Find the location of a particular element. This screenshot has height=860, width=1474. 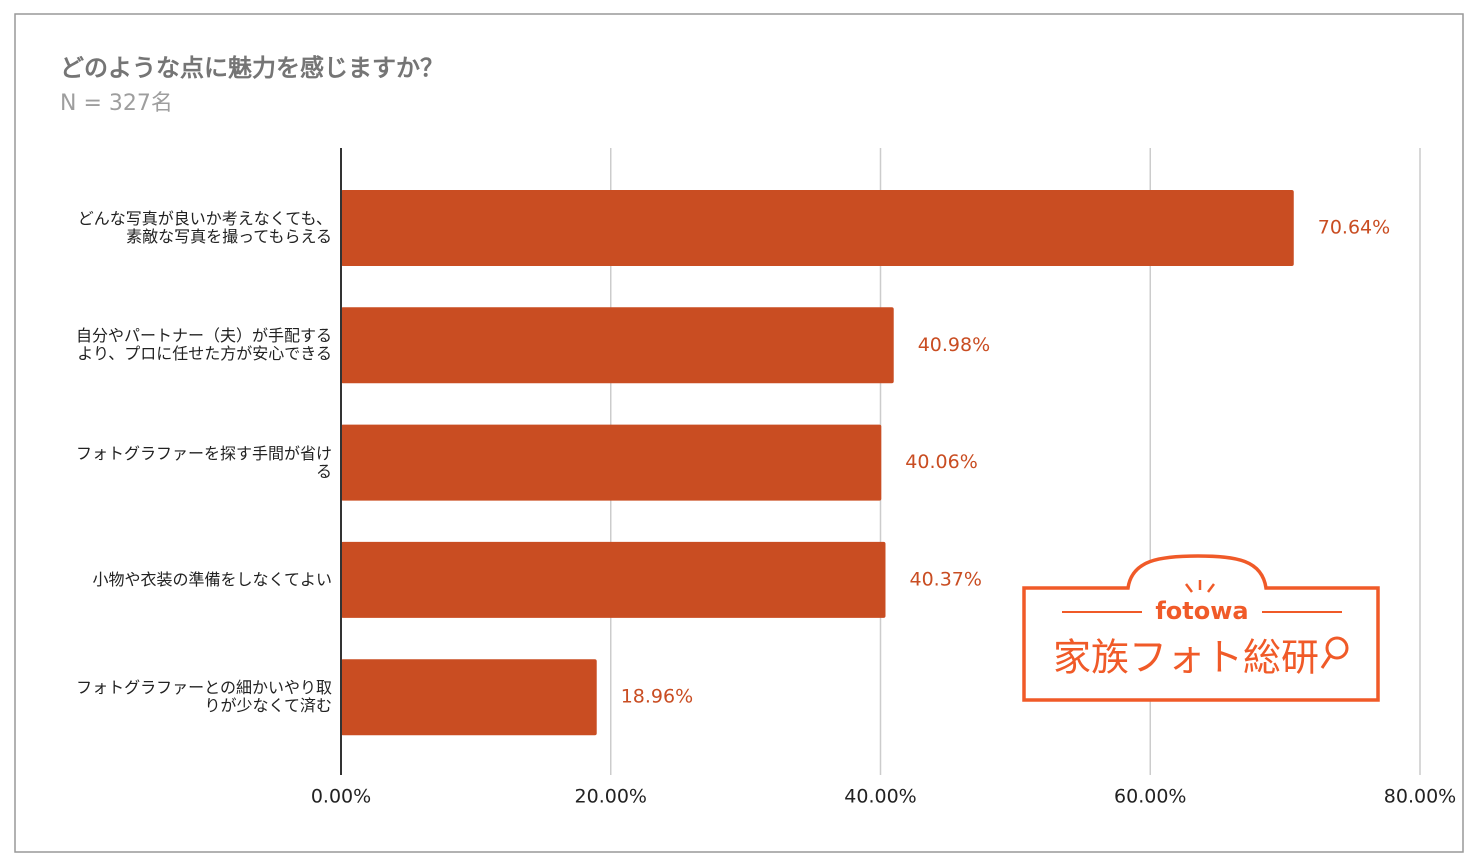

y-tick-label: どんな写真が良いか考えなくても、素敵な写真を撮ってもらえる is located at coordinates (204, 227).